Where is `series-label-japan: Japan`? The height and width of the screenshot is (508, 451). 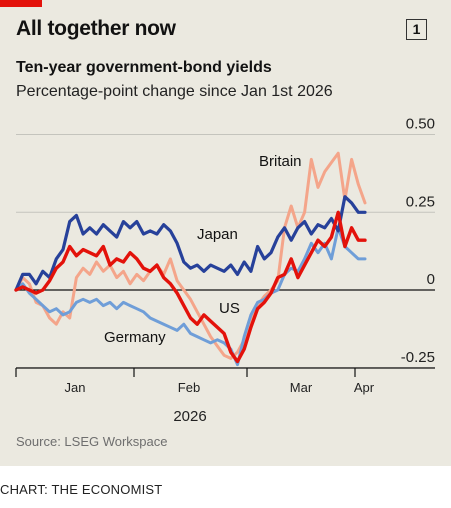
series-label-japan: Japan is located at coordinates (217, 234).